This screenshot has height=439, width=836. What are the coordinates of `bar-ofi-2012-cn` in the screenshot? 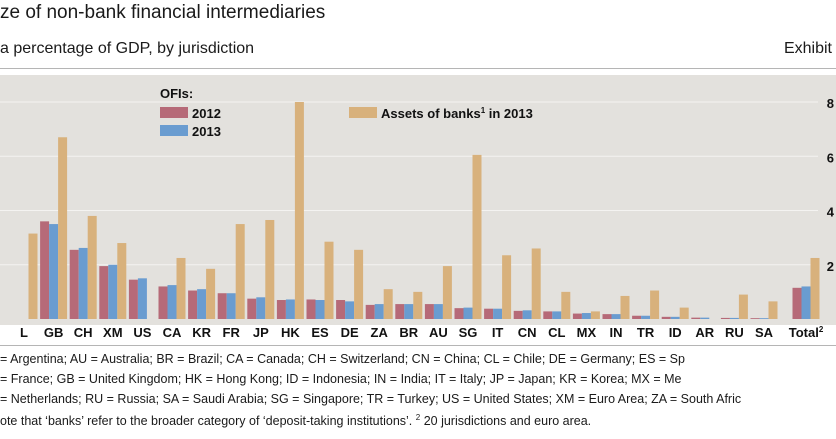 It's located at (518, 314).